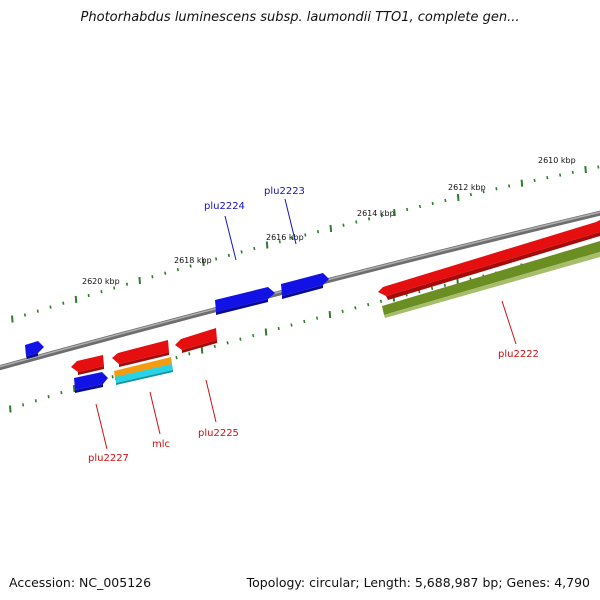  Describe the element at coordinates (285, 237) in the screenshot. I see `tick-label-2616: 2616 kbp` at that location.